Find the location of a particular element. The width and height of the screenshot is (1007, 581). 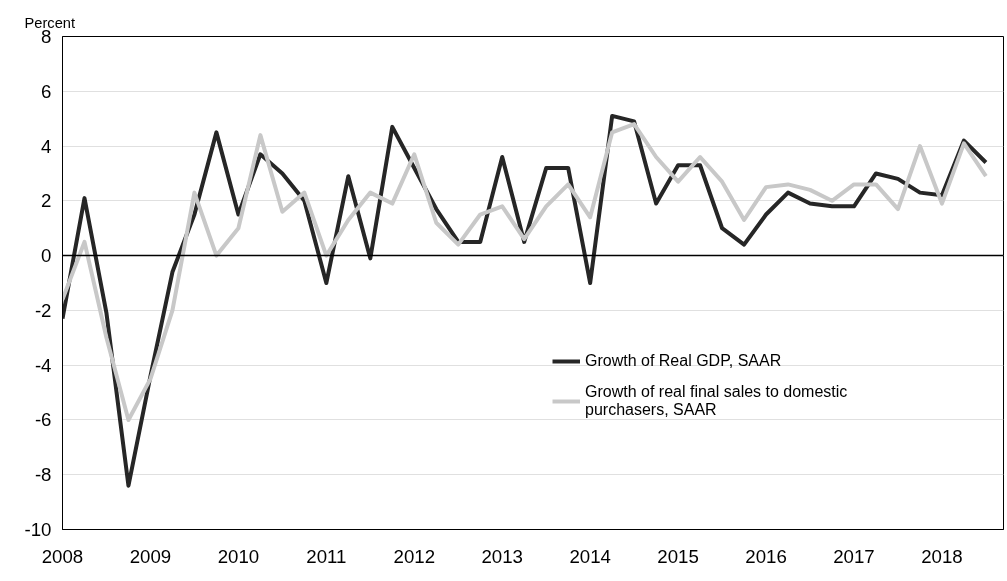

x-tick-label: 2016 is located at coordinates (766, 556).